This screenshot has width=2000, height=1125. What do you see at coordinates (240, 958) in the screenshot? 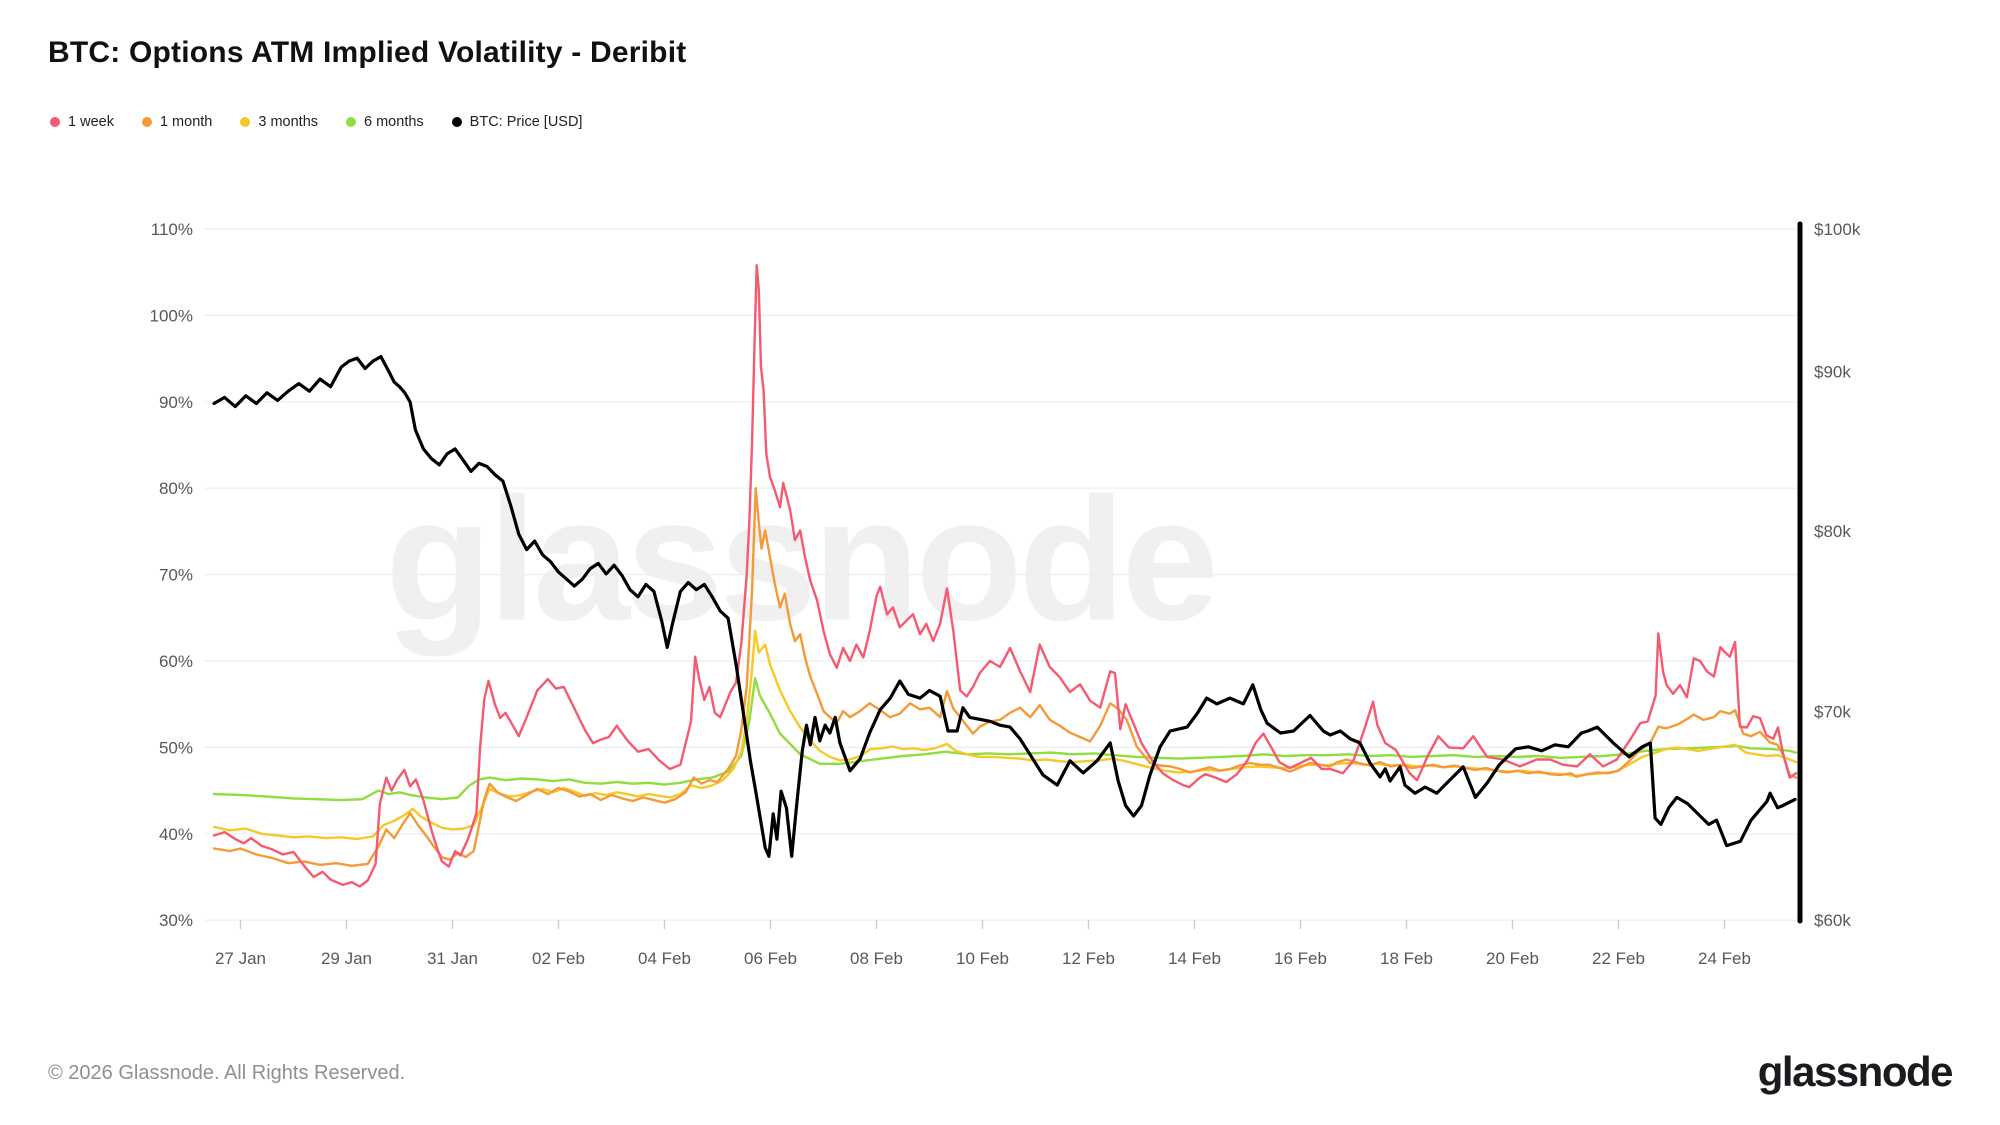
I see `x-axis-label-27-Jan: 27 Jan` at bounding box center [240, 958].